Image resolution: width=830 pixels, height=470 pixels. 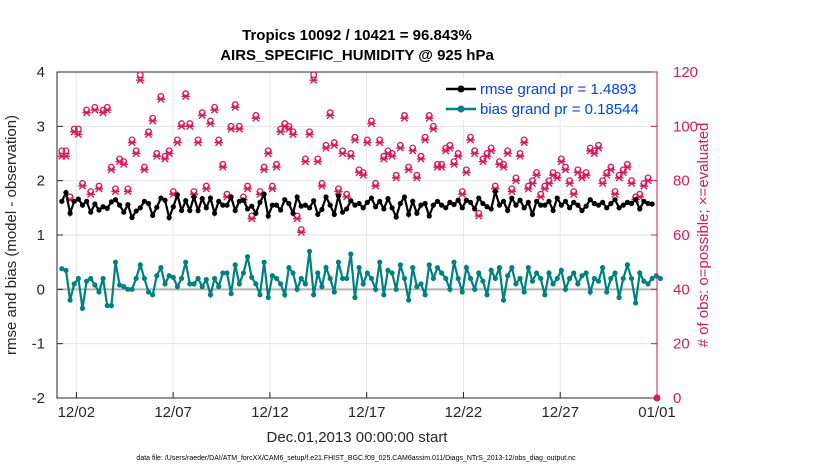 What do you see at coordinates (559, 109) in the screenshot?
I see `legend-bias-label: bias grand pr = 0.18544` at bounding box center [559, 109].